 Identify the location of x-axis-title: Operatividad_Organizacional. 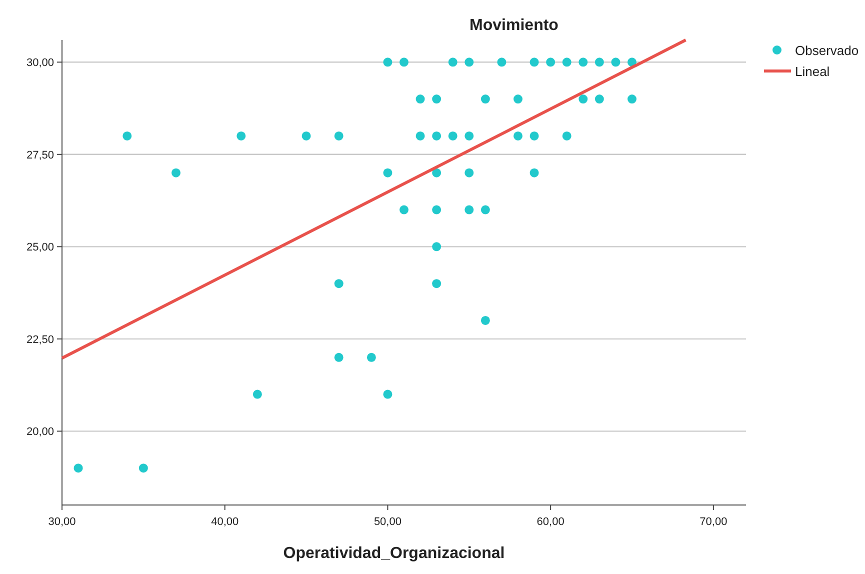
(394, 553).